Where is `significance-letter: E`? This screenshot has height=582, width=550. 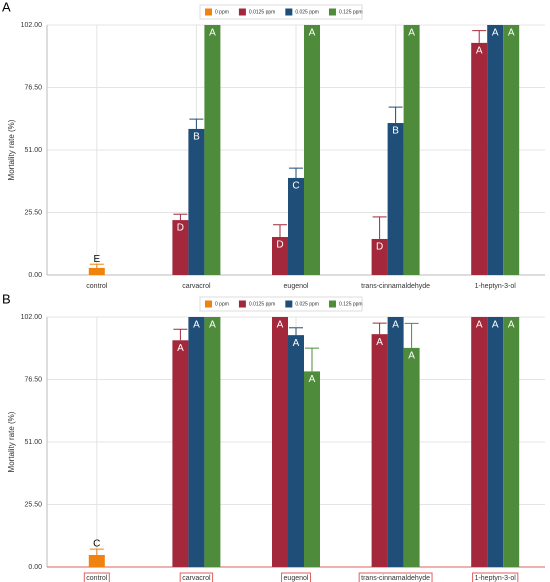 significance-letter: E is located at coordinates (96, 259).